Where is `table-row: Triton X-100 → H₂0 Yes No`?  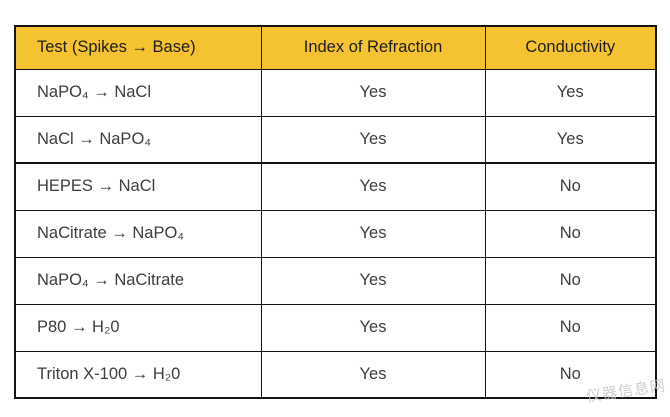 table-row: Triton X-100 → H₂0 Yes No is located at coordinates (335, 374).